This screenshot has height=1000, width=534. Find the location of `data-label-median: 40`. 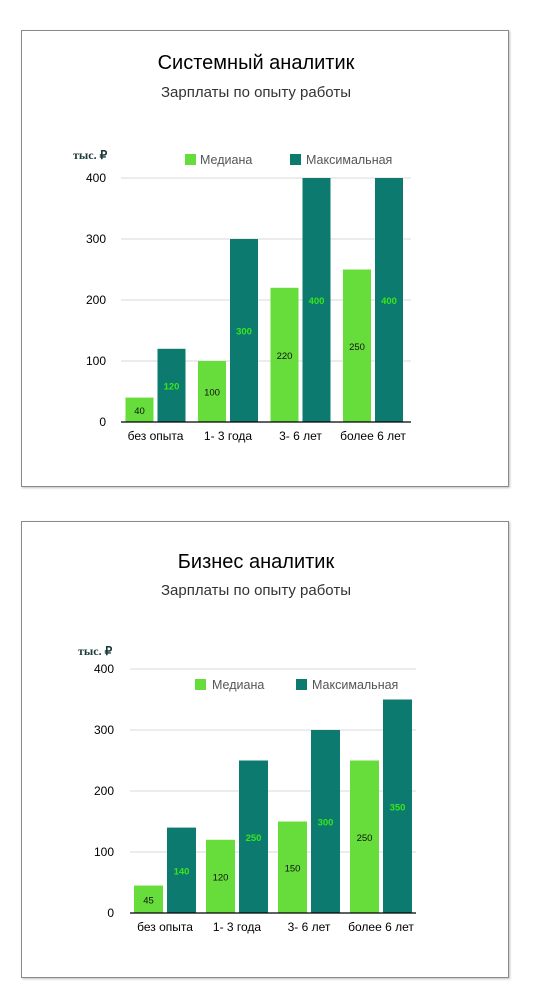

data-label-median: 40 is located at coordinates (139, 411).